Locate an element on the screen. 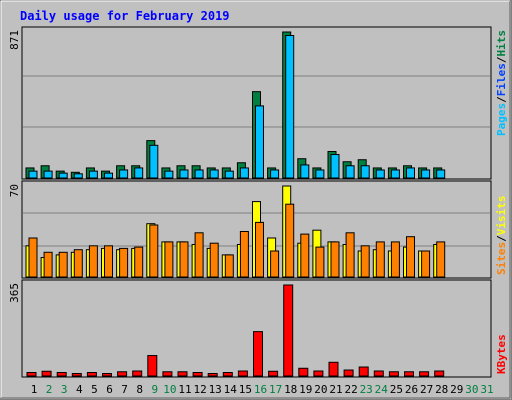  x-tick-label: 5 is located at coordinates (94, 389).